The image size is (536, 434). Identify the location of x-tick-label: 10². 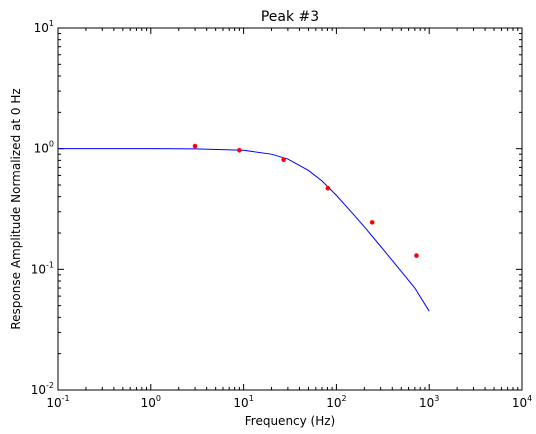
(336, 402).